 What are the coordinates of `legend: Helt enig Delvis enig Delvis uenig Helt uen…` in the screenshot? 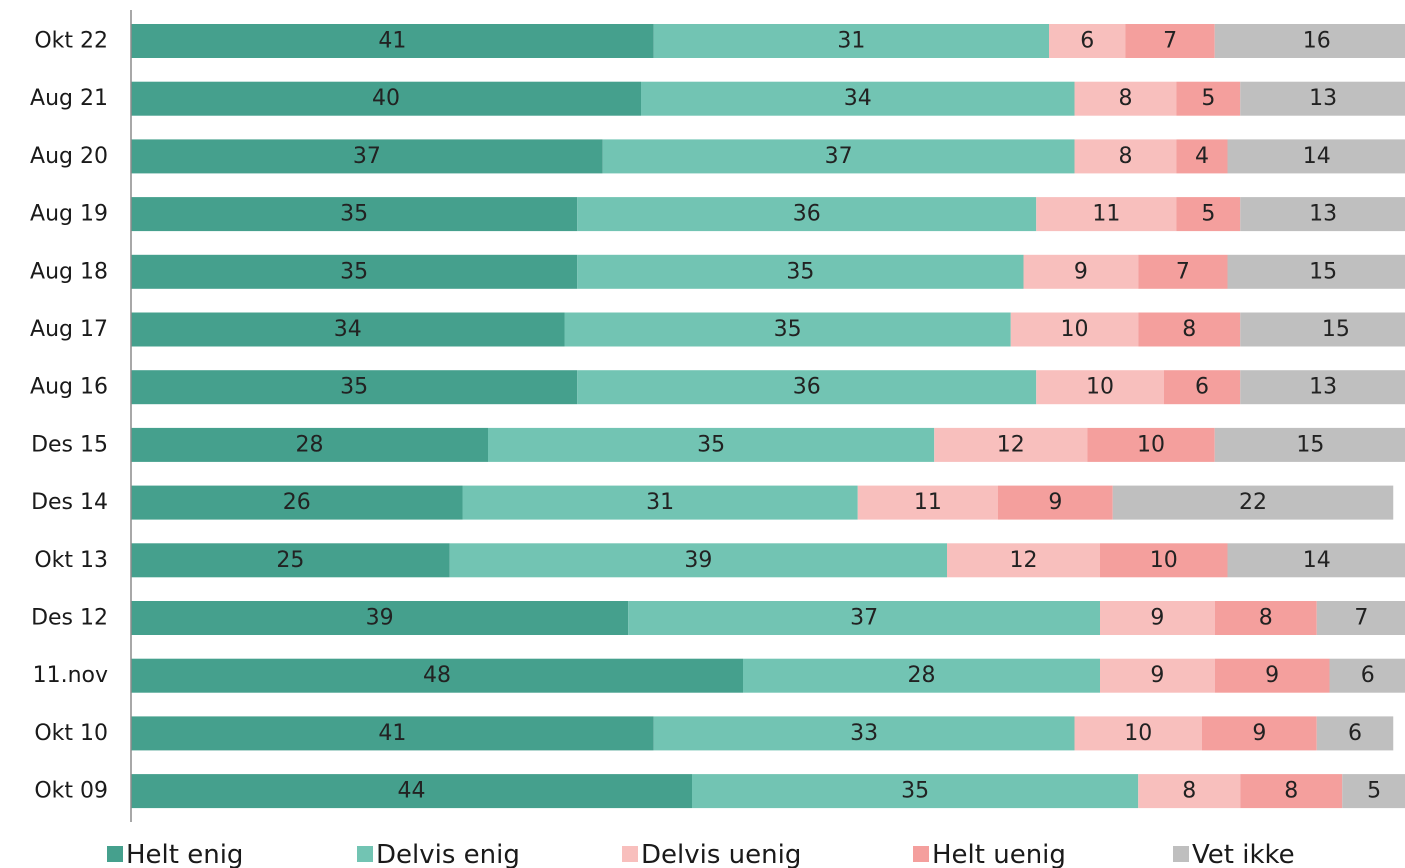 It's located at (701, 854).